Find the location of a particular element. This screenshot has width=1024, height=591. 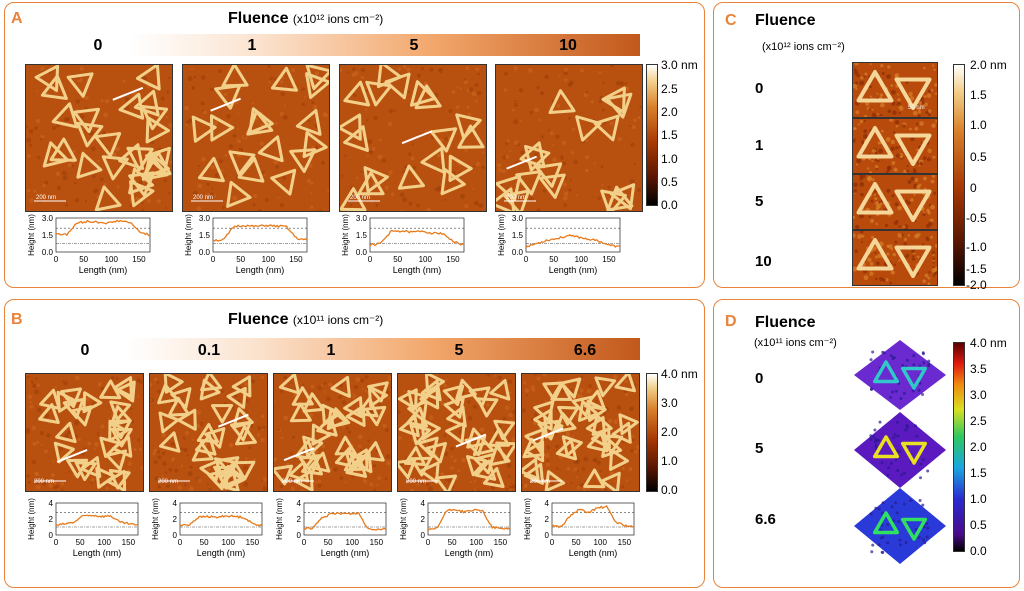

panel-b-profile-3: 4 2 0 0 50 100 150 Length (nm) Height (nm) is located at coordinates (457, 534).